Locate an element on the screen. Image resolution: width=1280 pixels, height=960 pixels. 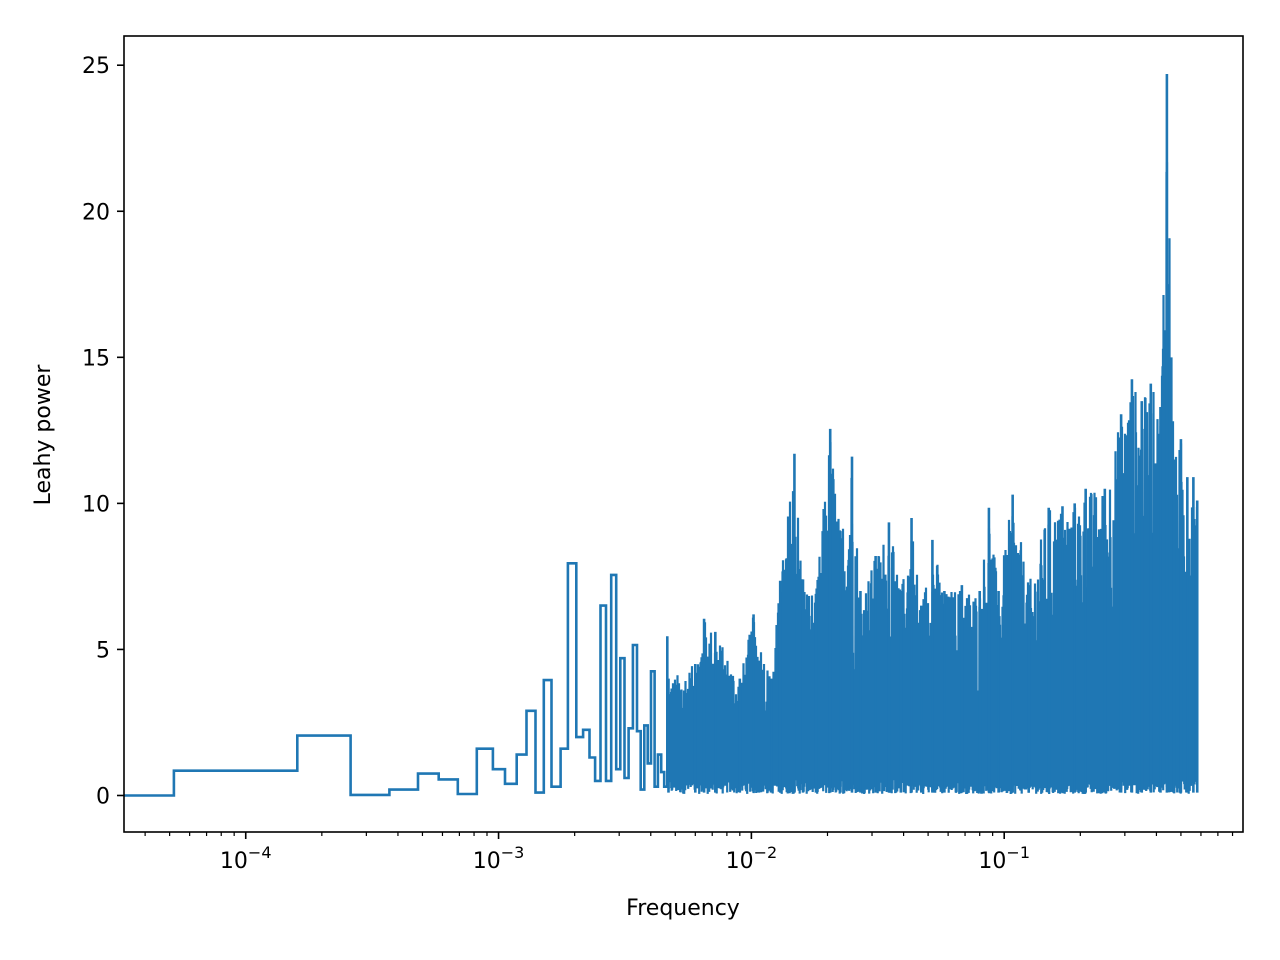
x-axis: 10⁻⁴ 10⁻³ 10⁻² 10⁻¹ is located at coordinates (689, 853).